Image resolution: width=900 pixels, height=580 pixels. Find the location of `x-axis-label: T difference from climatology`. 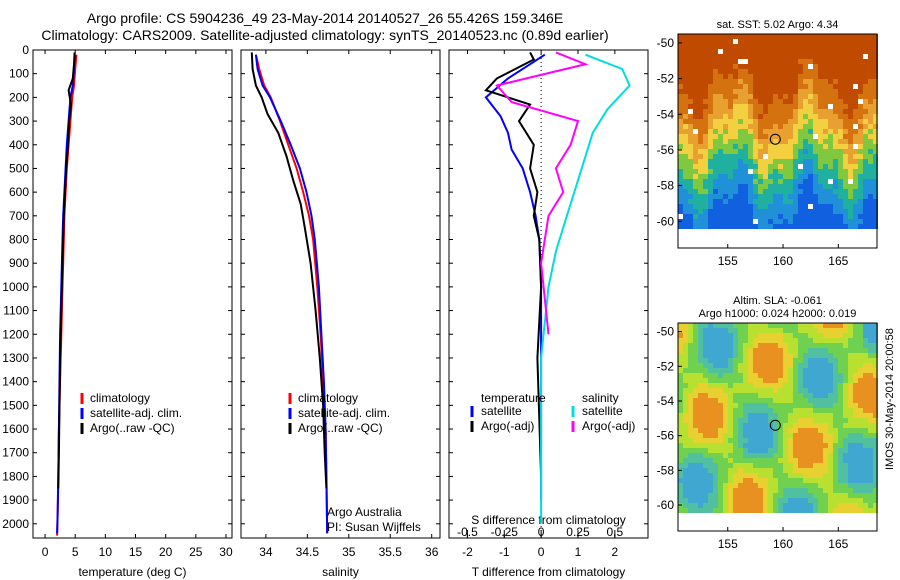

x-axis-label: T difference from climatology is located at coordinates (549, 572).